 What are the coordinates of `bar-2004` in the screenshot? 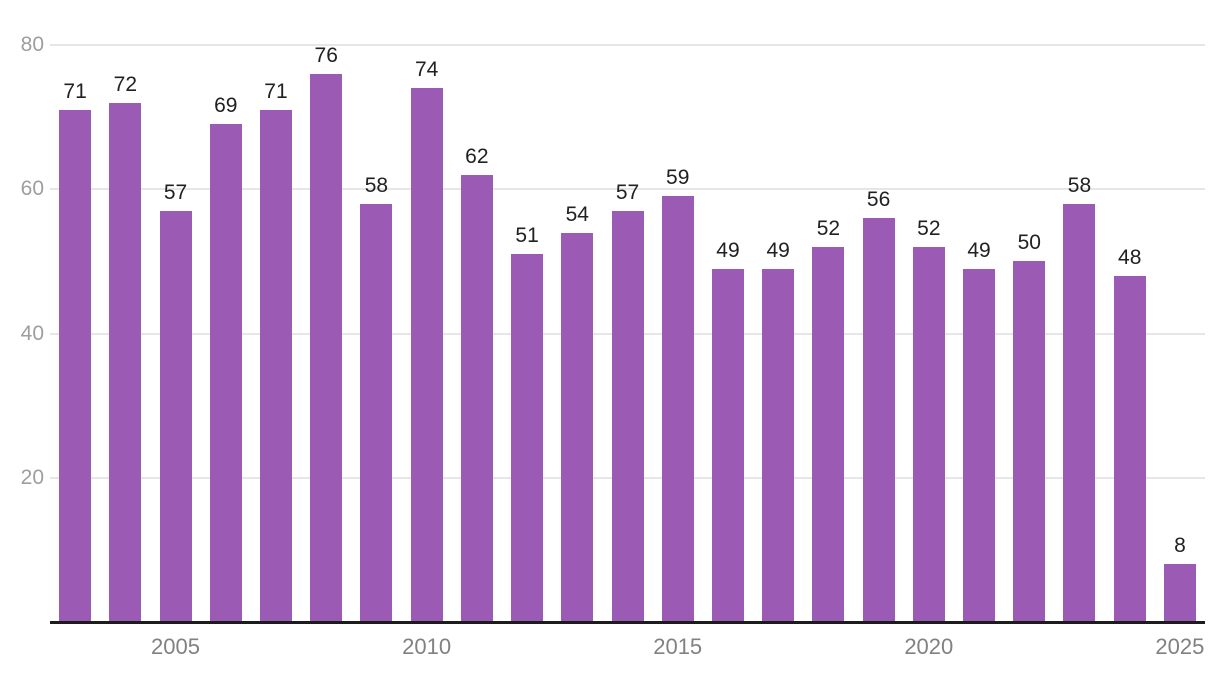 It's located at (125, 362).